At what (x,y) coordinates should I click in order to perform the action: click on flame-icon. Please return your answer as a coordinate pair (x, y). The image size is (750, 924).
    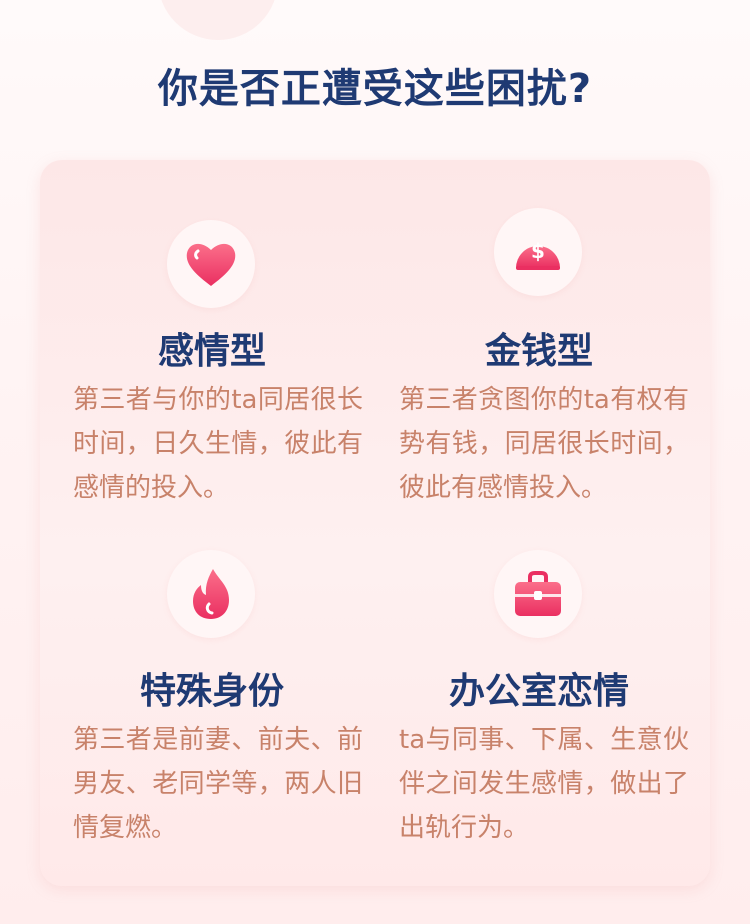
    Looking at the image, I should click on (211, 594).